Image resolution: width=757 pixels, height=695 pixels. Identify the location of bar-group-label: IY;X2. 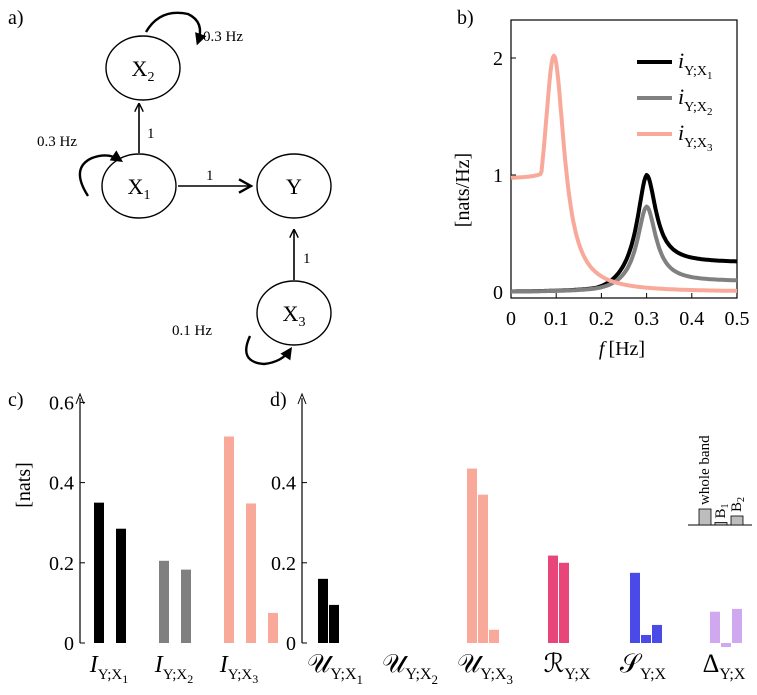
(173, 669).